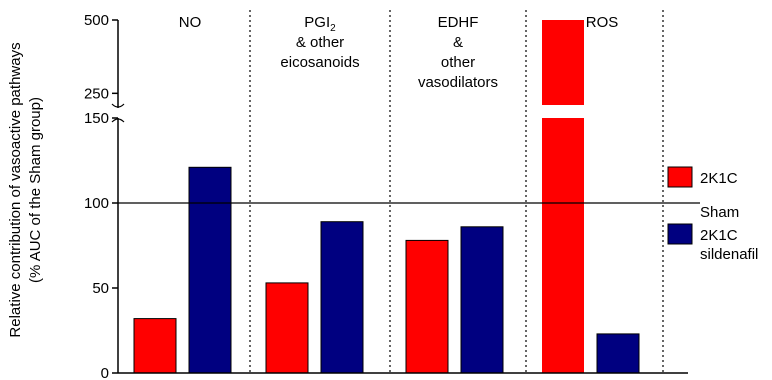 This screenshot has height=380, width=772. I want to click on y-tick-label: 0, so click(105, 372).